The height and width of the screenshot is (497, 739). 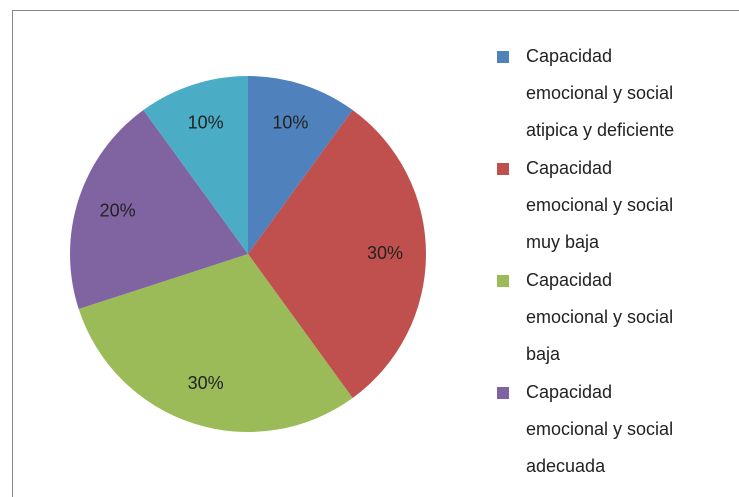 I want to click on legend-entry: Capacidad emocional y social baja, so click(x=594, y=317).